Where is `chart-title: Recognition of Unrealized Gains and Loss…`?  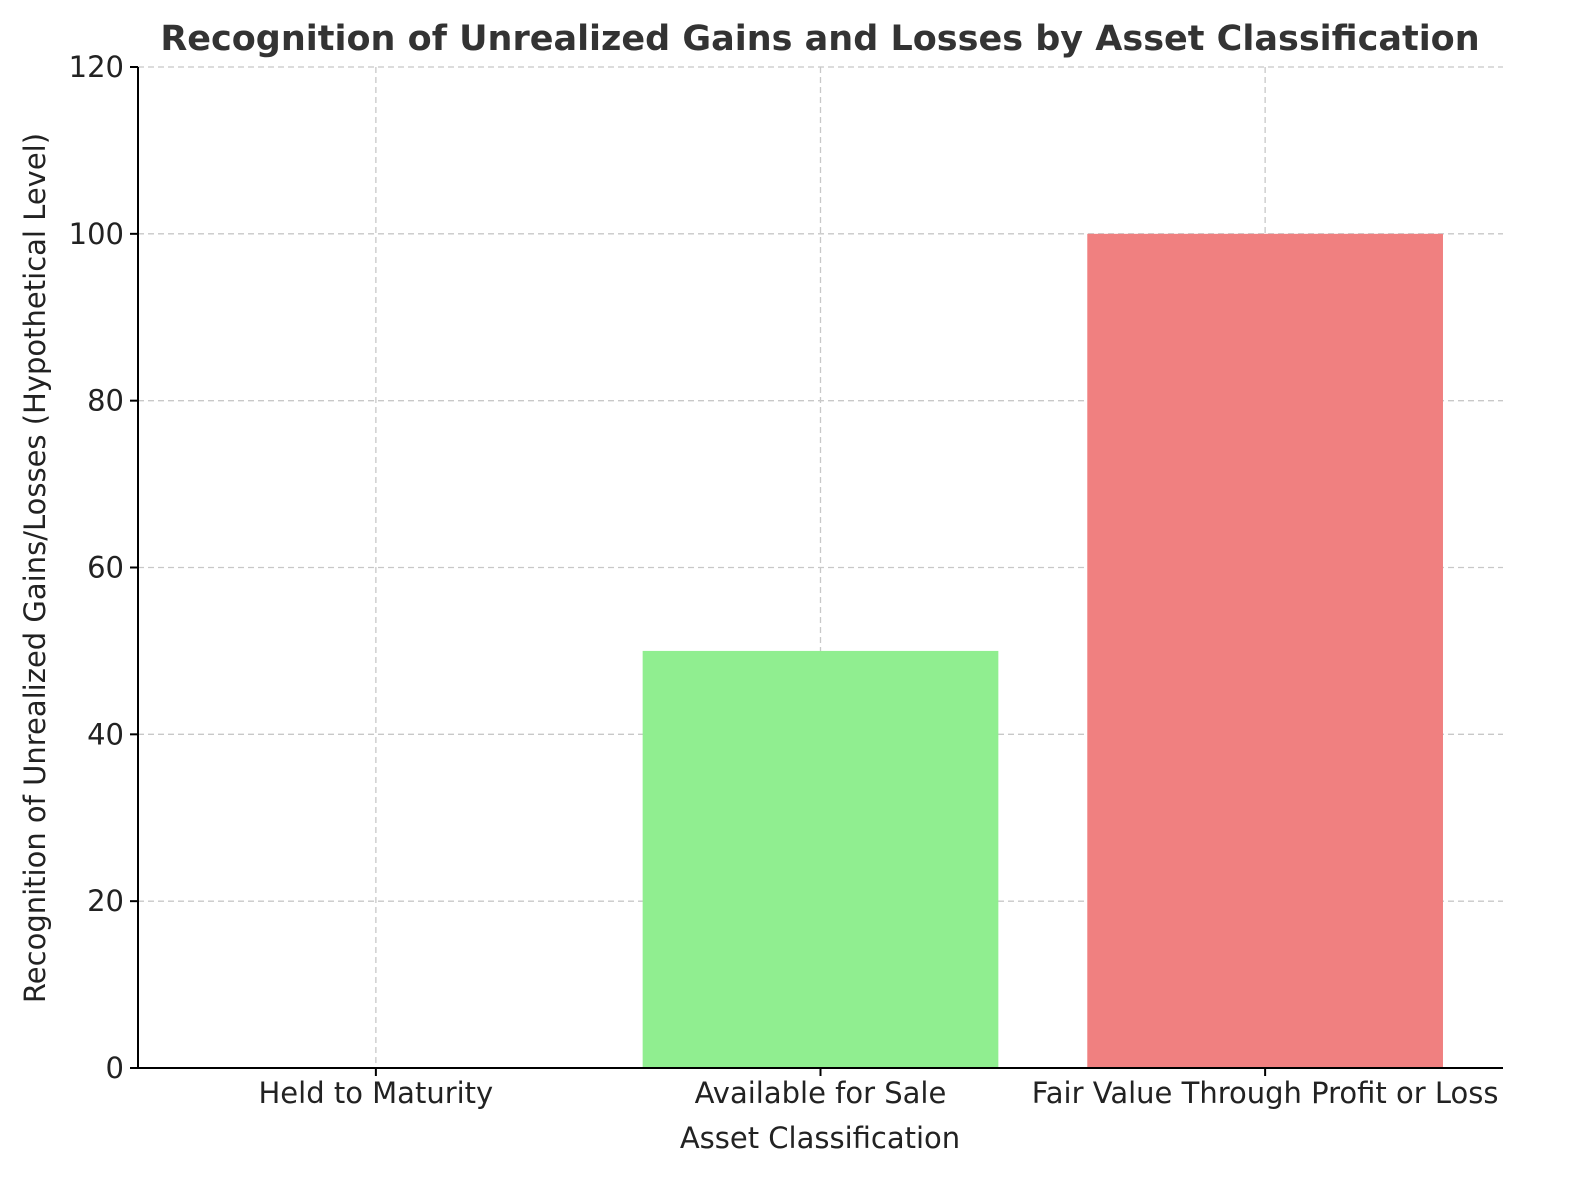 chart-title: Recognition of Unrealized Gains and Loss… is located at coordinates (819, 39).